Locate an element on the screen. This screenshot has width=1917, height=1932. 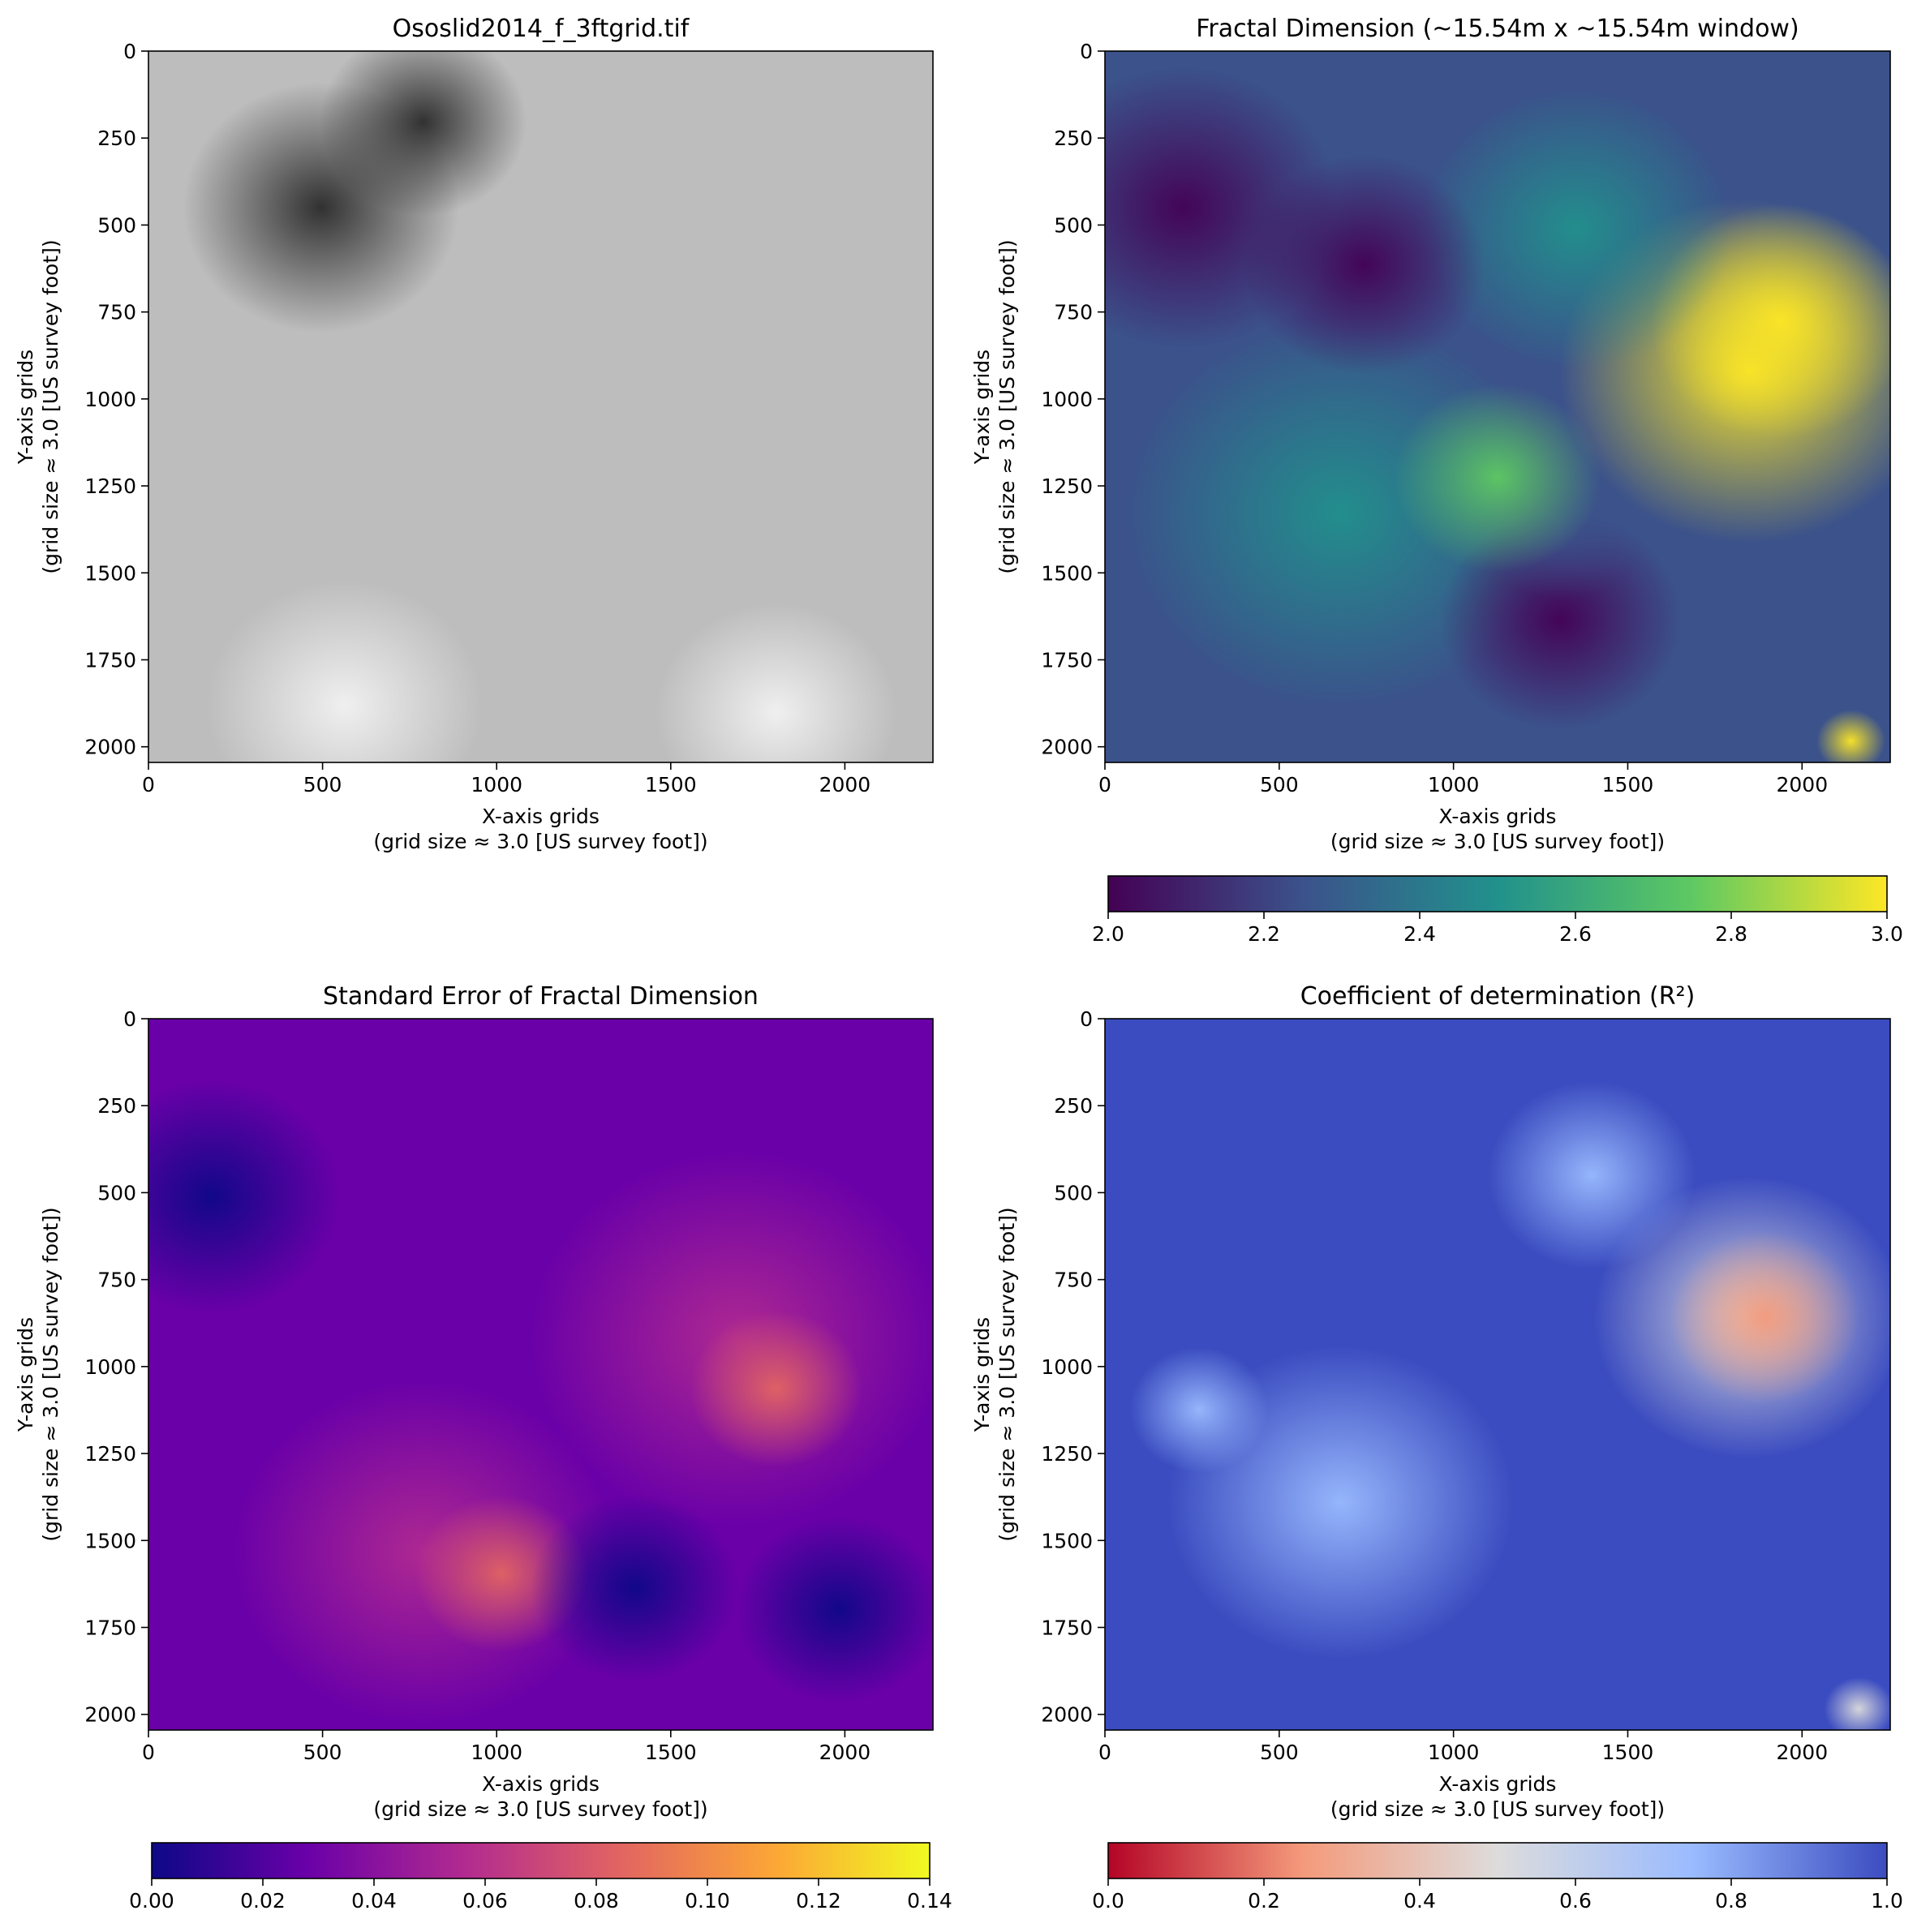
colorbar-tick-label: 0.08 is located at coordinates (597, 1901).